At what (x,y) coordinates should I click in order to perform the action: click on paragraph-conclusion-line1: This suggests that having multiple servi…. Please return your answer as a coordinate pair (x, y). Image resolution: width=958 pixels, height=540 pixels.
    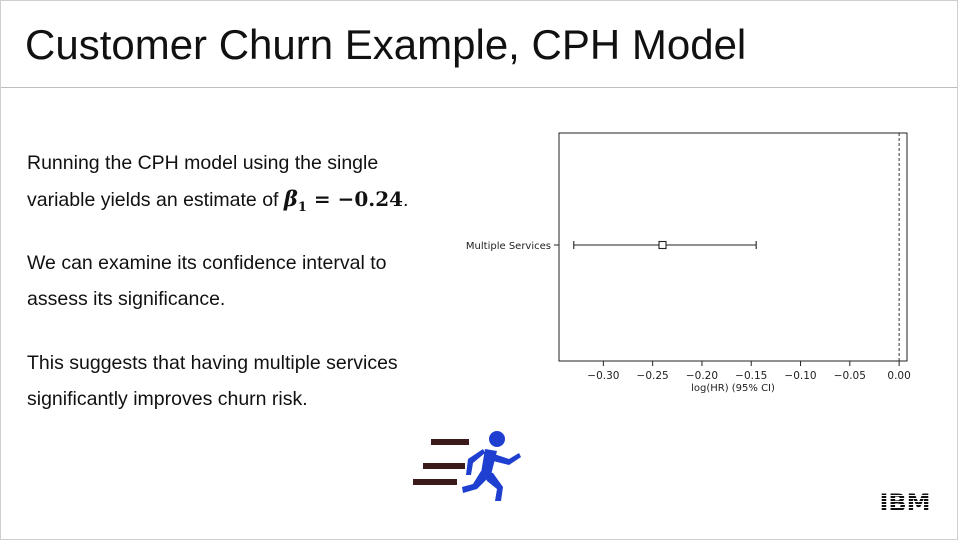
    Looking at the image, I should click on (212, 363).